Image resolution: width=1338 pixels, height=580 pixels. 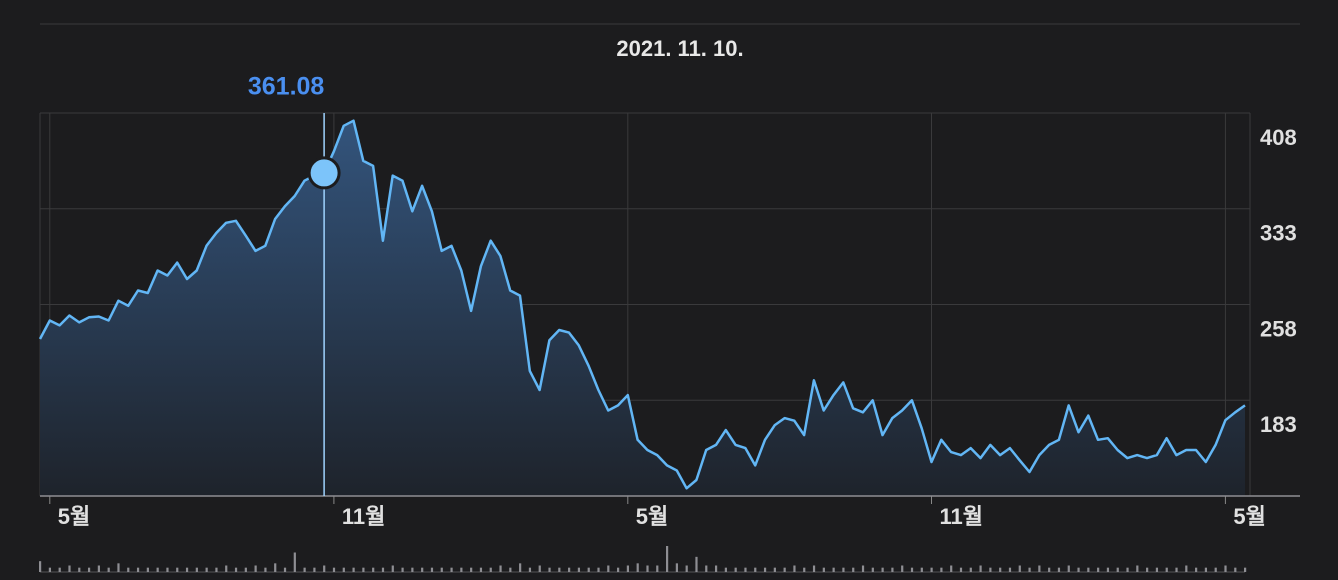 What do you see at coordinates (1278, 328) in the screenshot?
I see `y-tick-label: 258` at bounding box center [1278, 328].